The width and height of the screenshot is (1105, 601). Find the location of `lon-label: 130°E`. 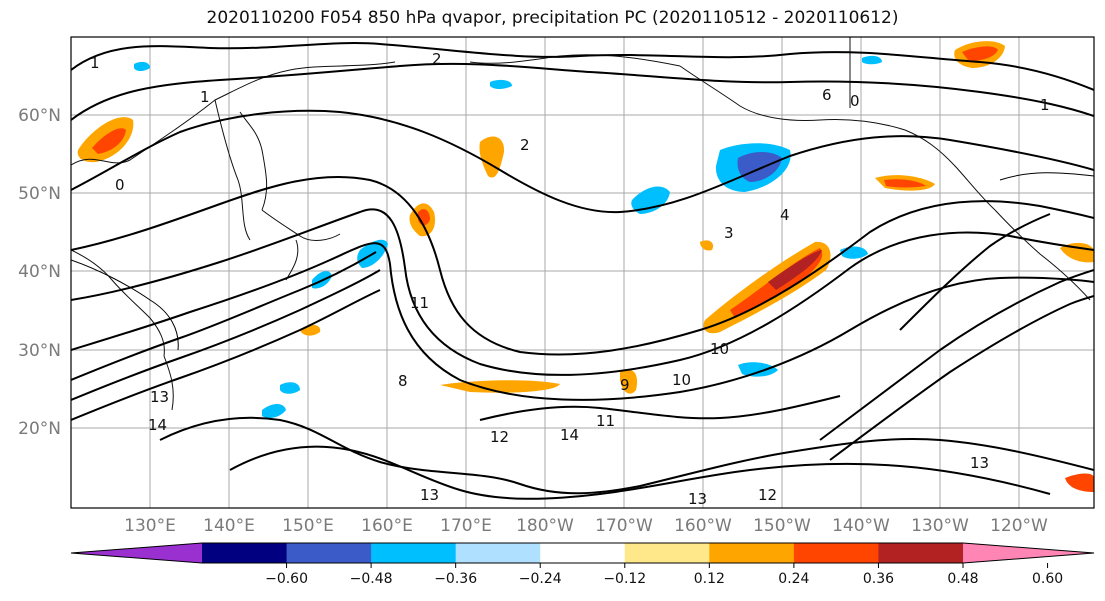

lon-label: 130°E is located at coordinates (150, 526).